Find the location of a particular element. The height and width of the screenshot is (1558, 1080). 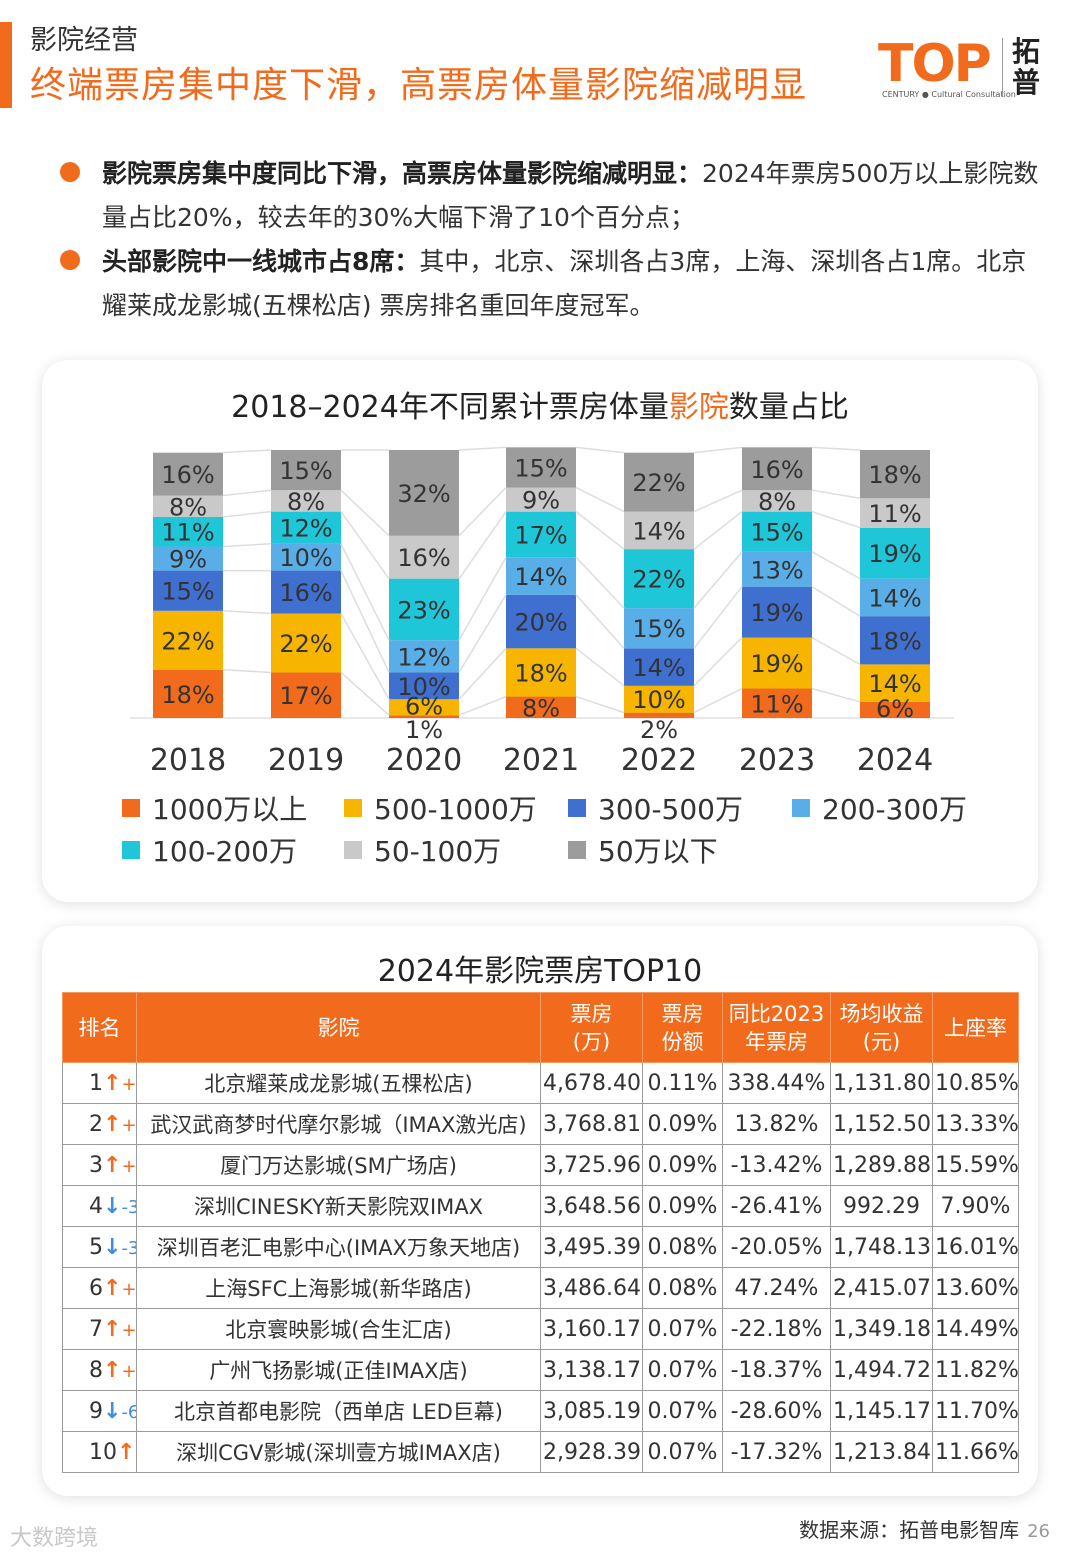

chart-title: 2018–2024年不同累计票房体量影院数量占比 is located at coordinates (540, 404).